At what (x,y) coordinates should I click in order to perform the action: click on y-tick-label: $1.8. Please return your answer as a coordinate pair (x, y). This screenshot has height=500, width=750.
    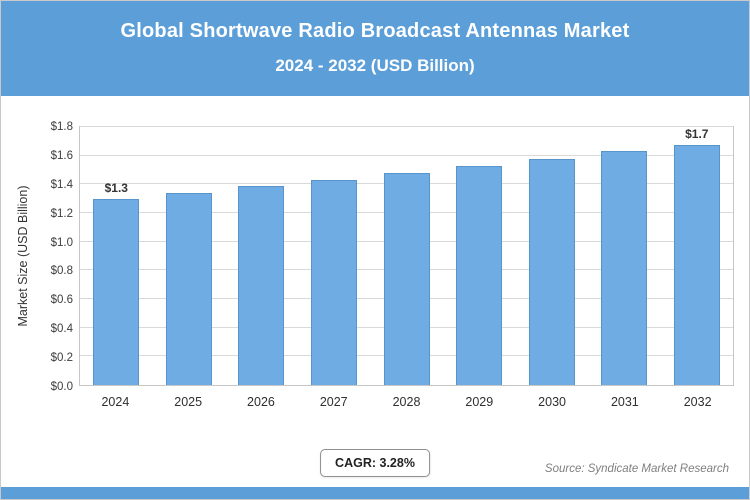
    Looking at the image, I should click on (61, 127).